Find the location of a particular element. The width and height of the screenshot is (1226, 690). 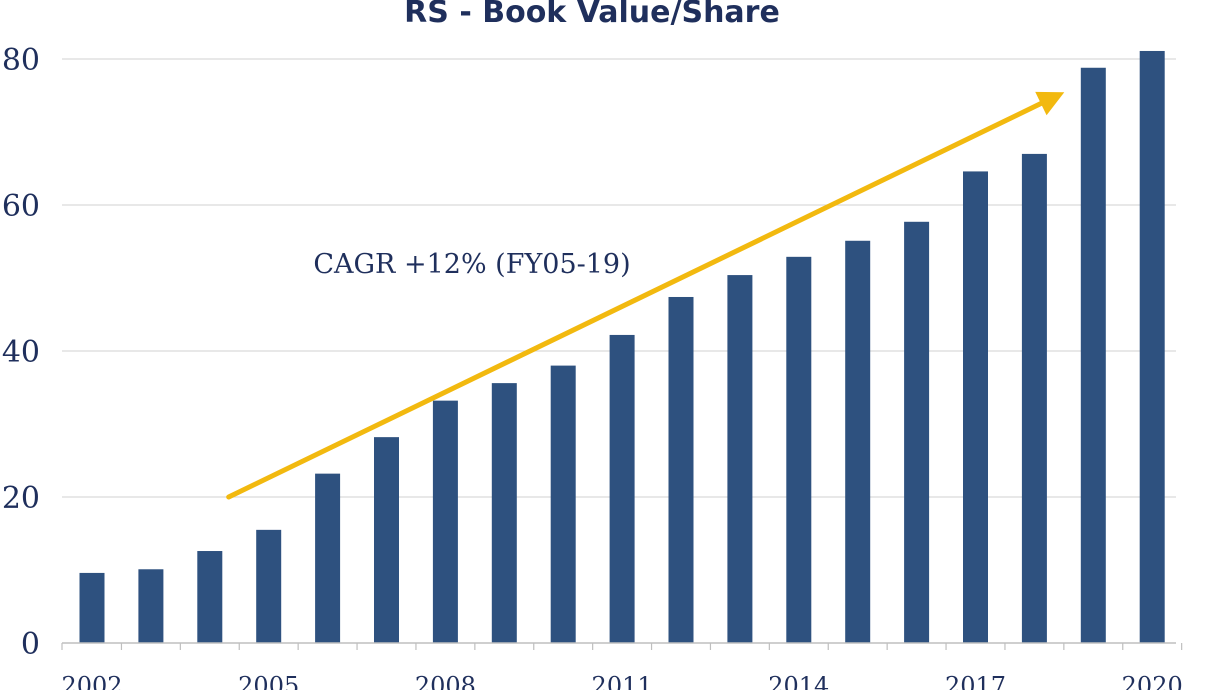

bar-2005 is located at coordinates (269, 586).